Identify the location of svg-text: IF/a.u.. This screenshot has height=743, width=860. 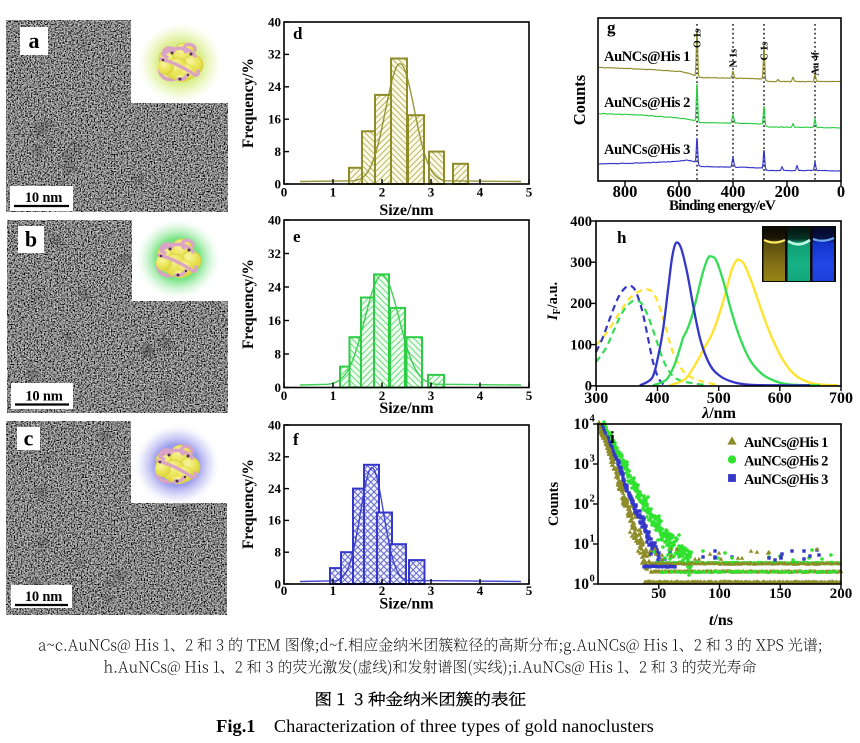
(554, 301).